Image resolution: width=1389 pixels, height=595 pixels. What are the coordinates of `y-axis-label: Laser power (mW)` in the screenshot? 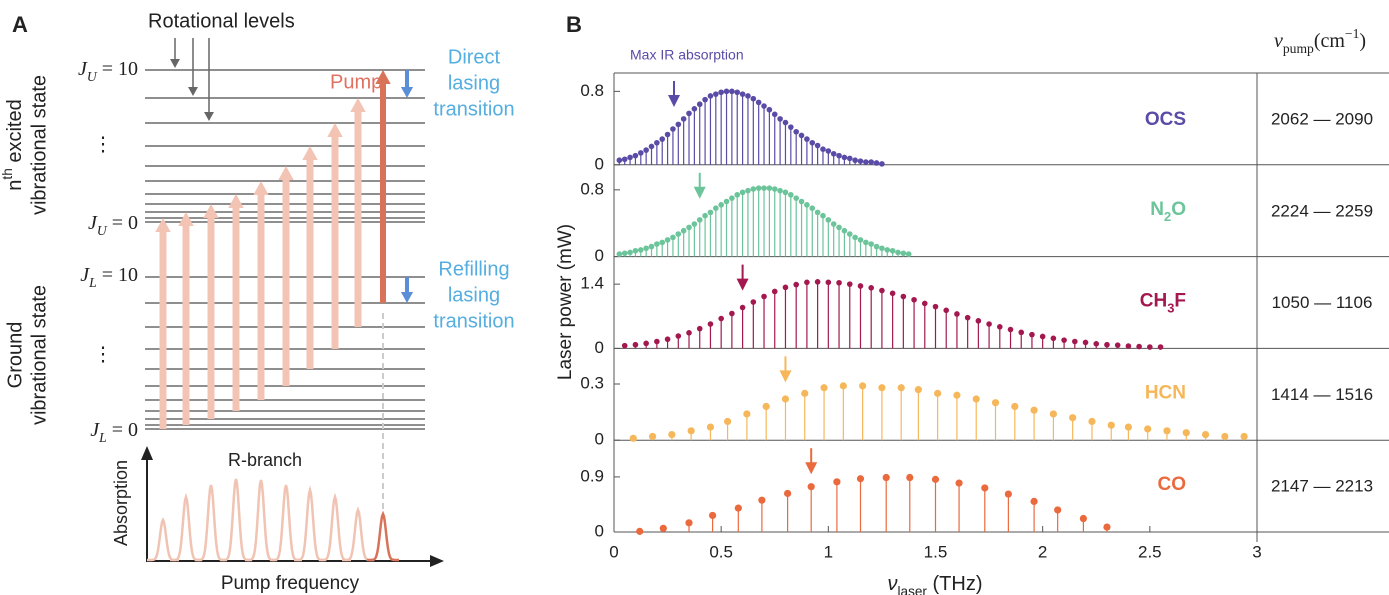 It's located at (565, 302).